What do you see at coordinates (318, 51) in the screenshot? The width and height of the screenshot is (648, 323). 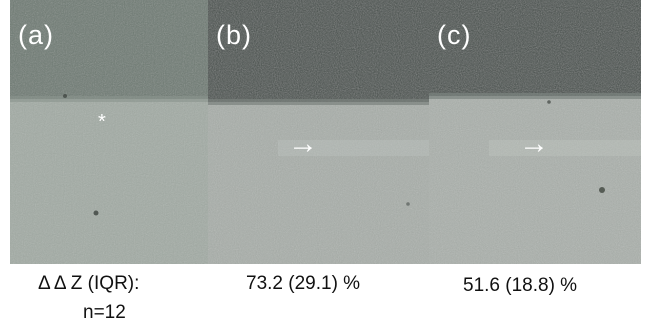 I see `upper-region-b` at bounding box center [318, 51].